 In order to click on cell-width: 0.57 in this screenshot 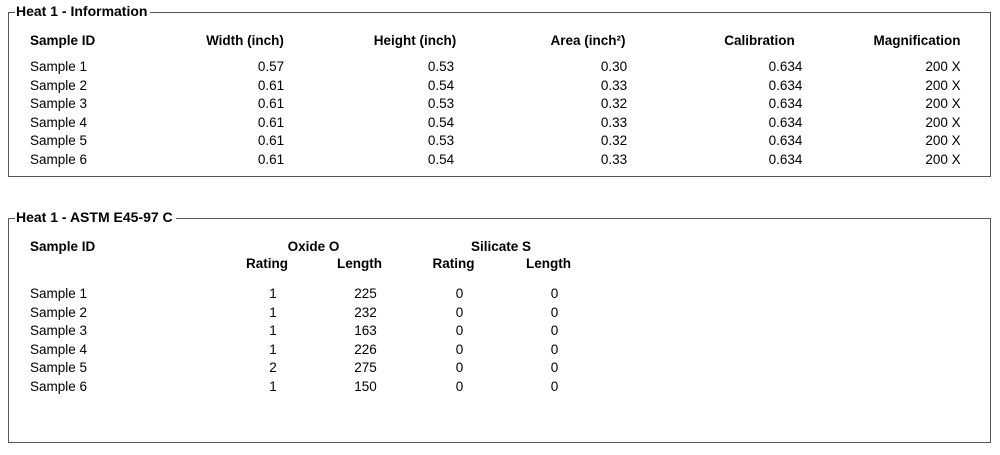, I will do `click(271, 66)`.